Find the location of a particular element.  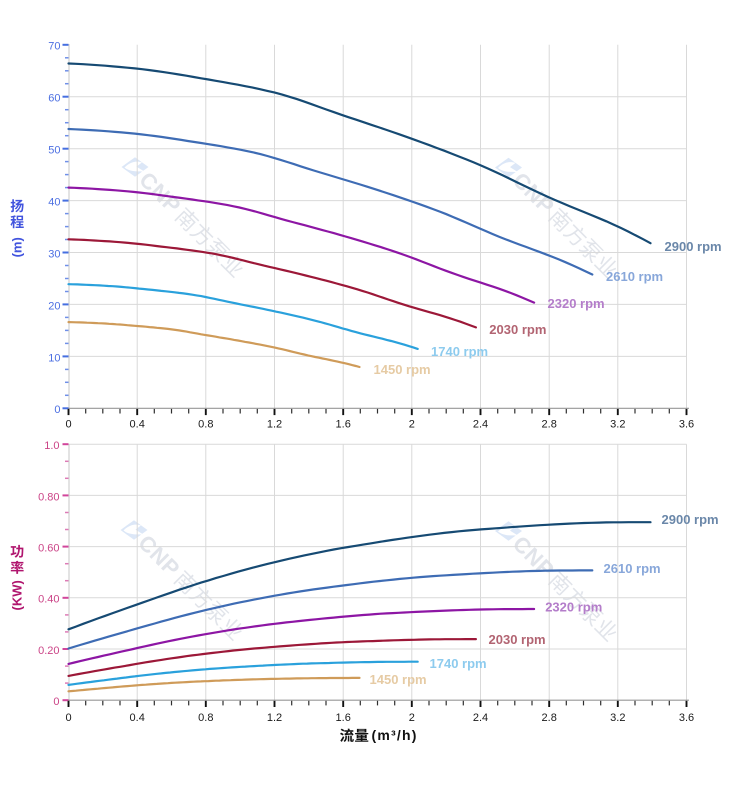

svg-text: 20 is located at coordinates (54, 306).